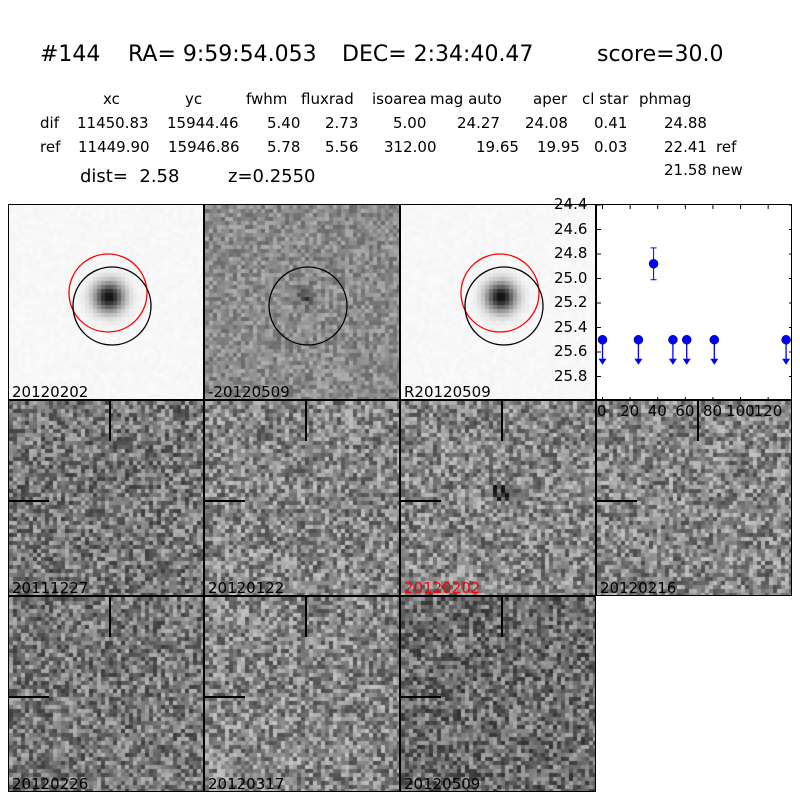 The image size is (800, 800). Describe the element at coordinates (204, 147) in the screenshot. I see `table-cell: 15946.86` at that location.